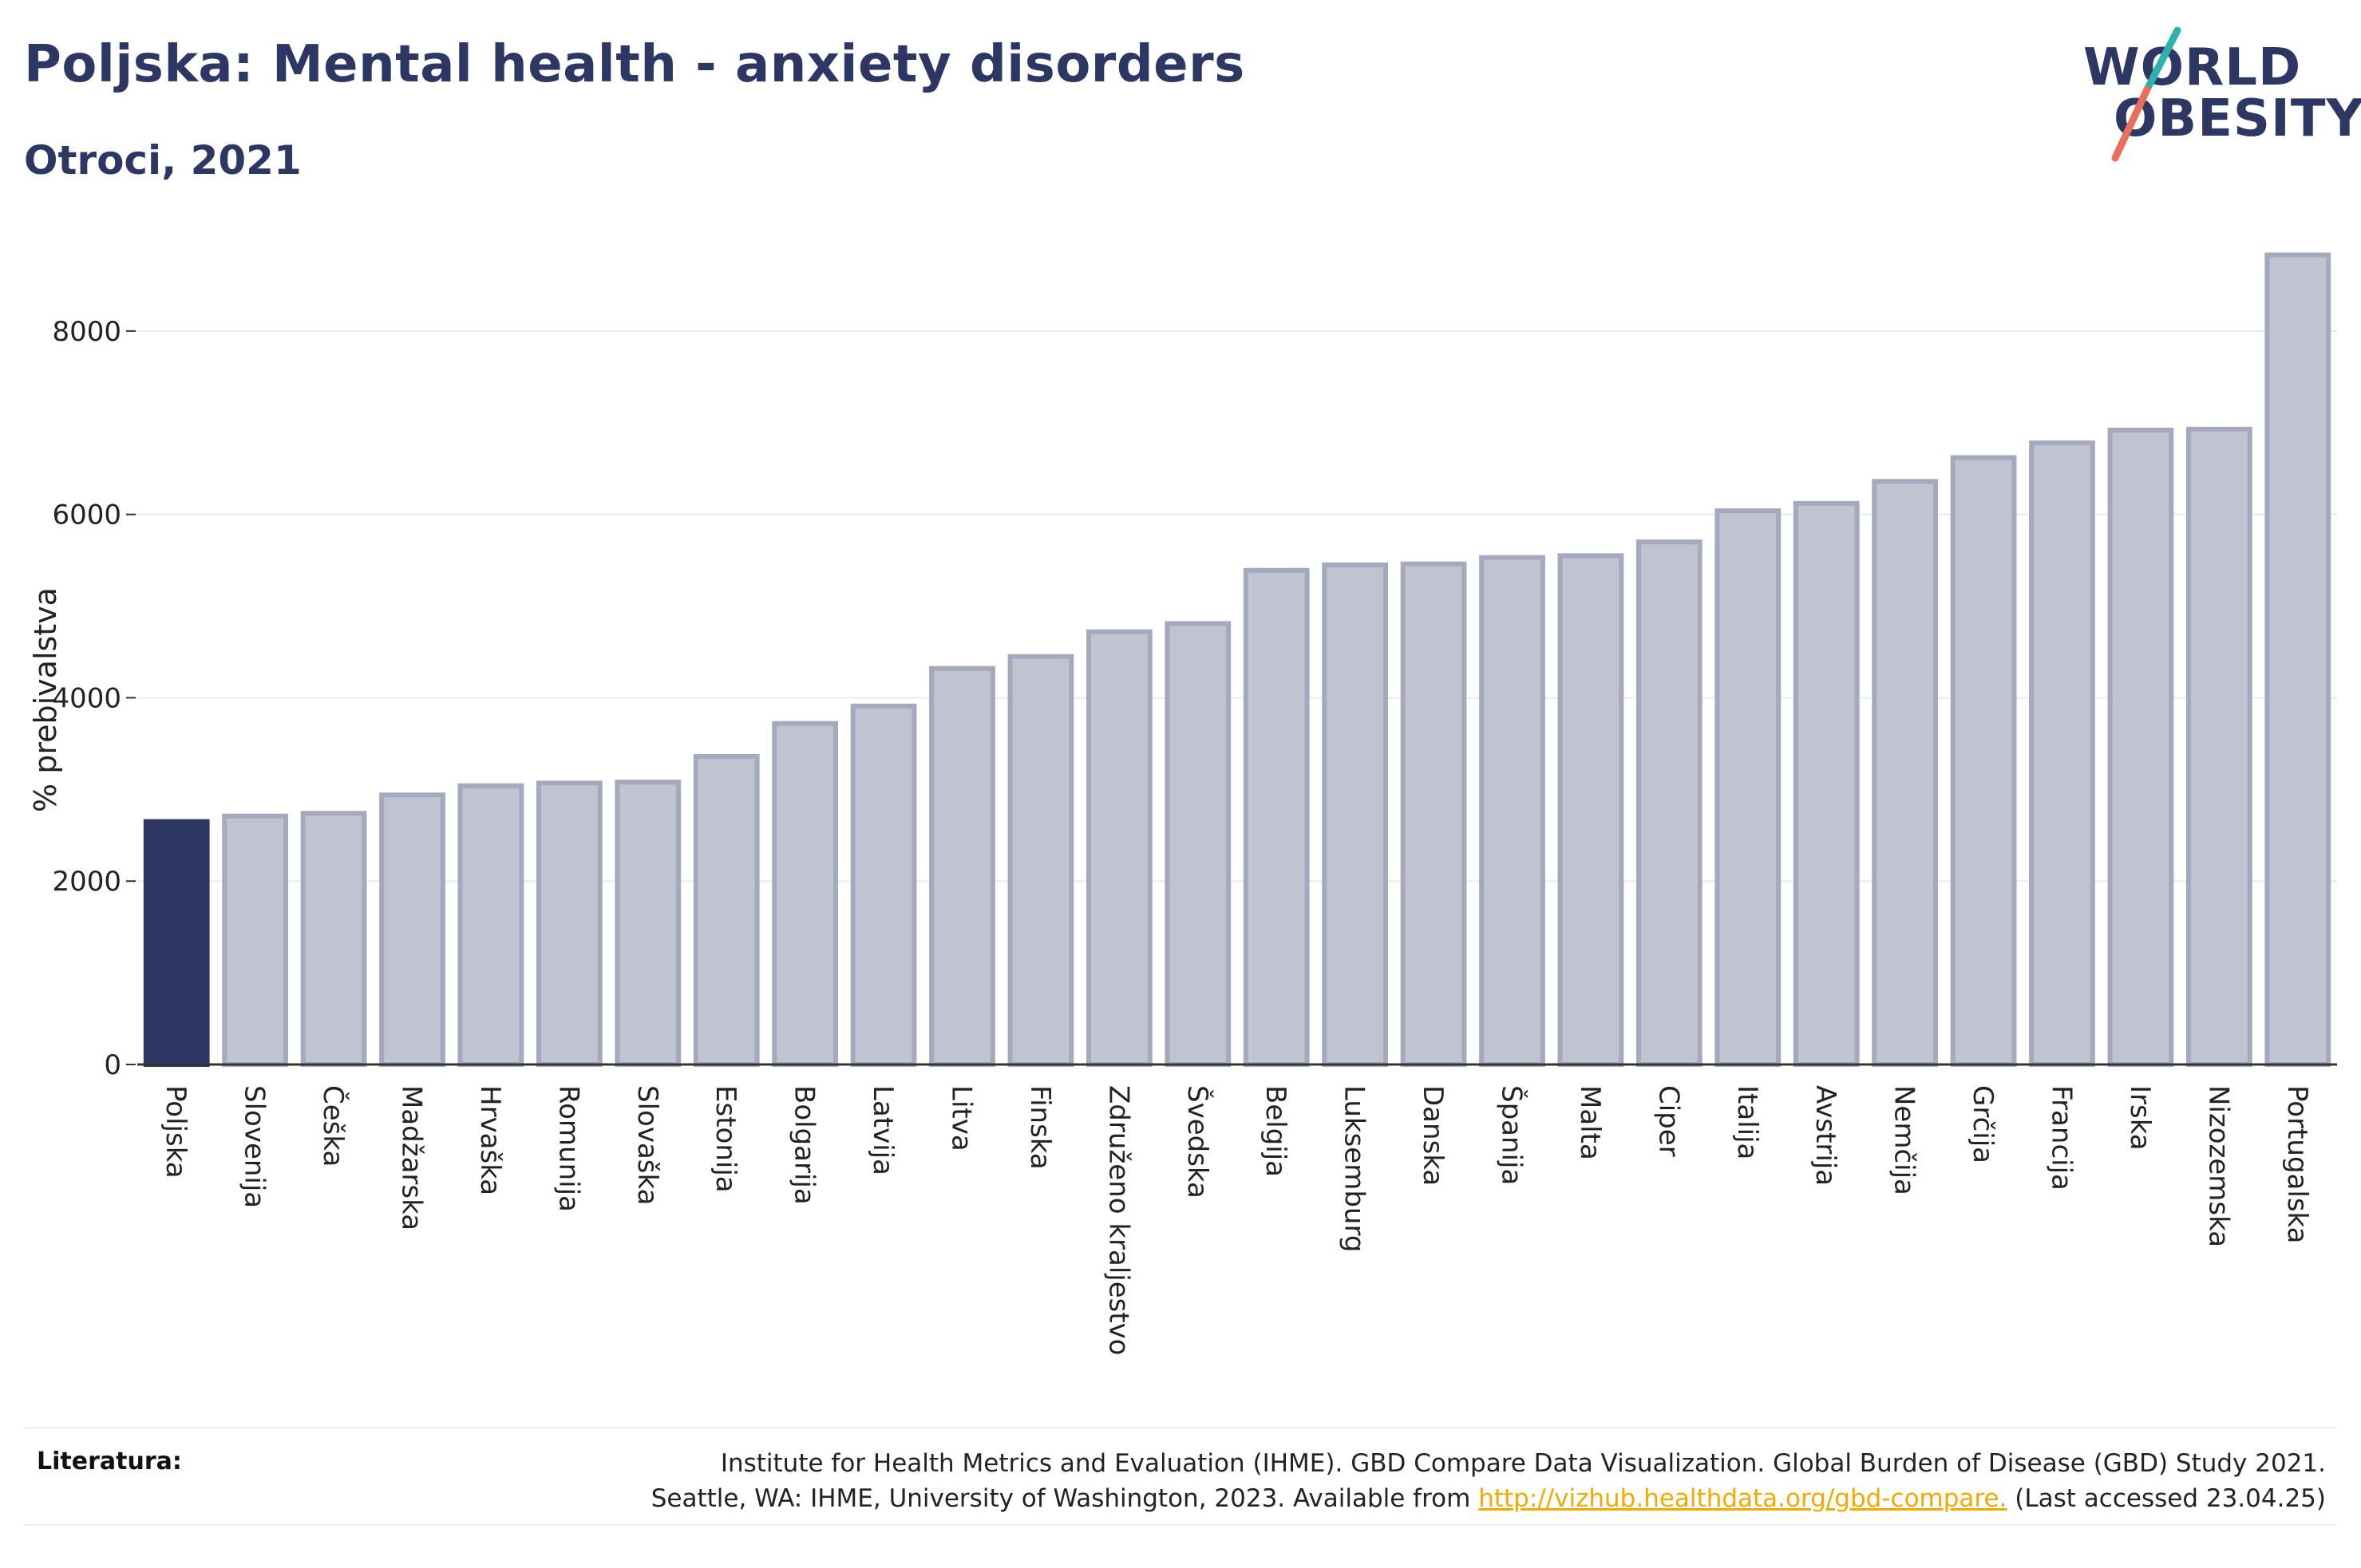 The height and width of the screenshot is (1568, 2361). What do you see at coordinates (109, 1461) in the screenshot?
I see `references-label: Literatura:` at bounding box center [109, 1461].